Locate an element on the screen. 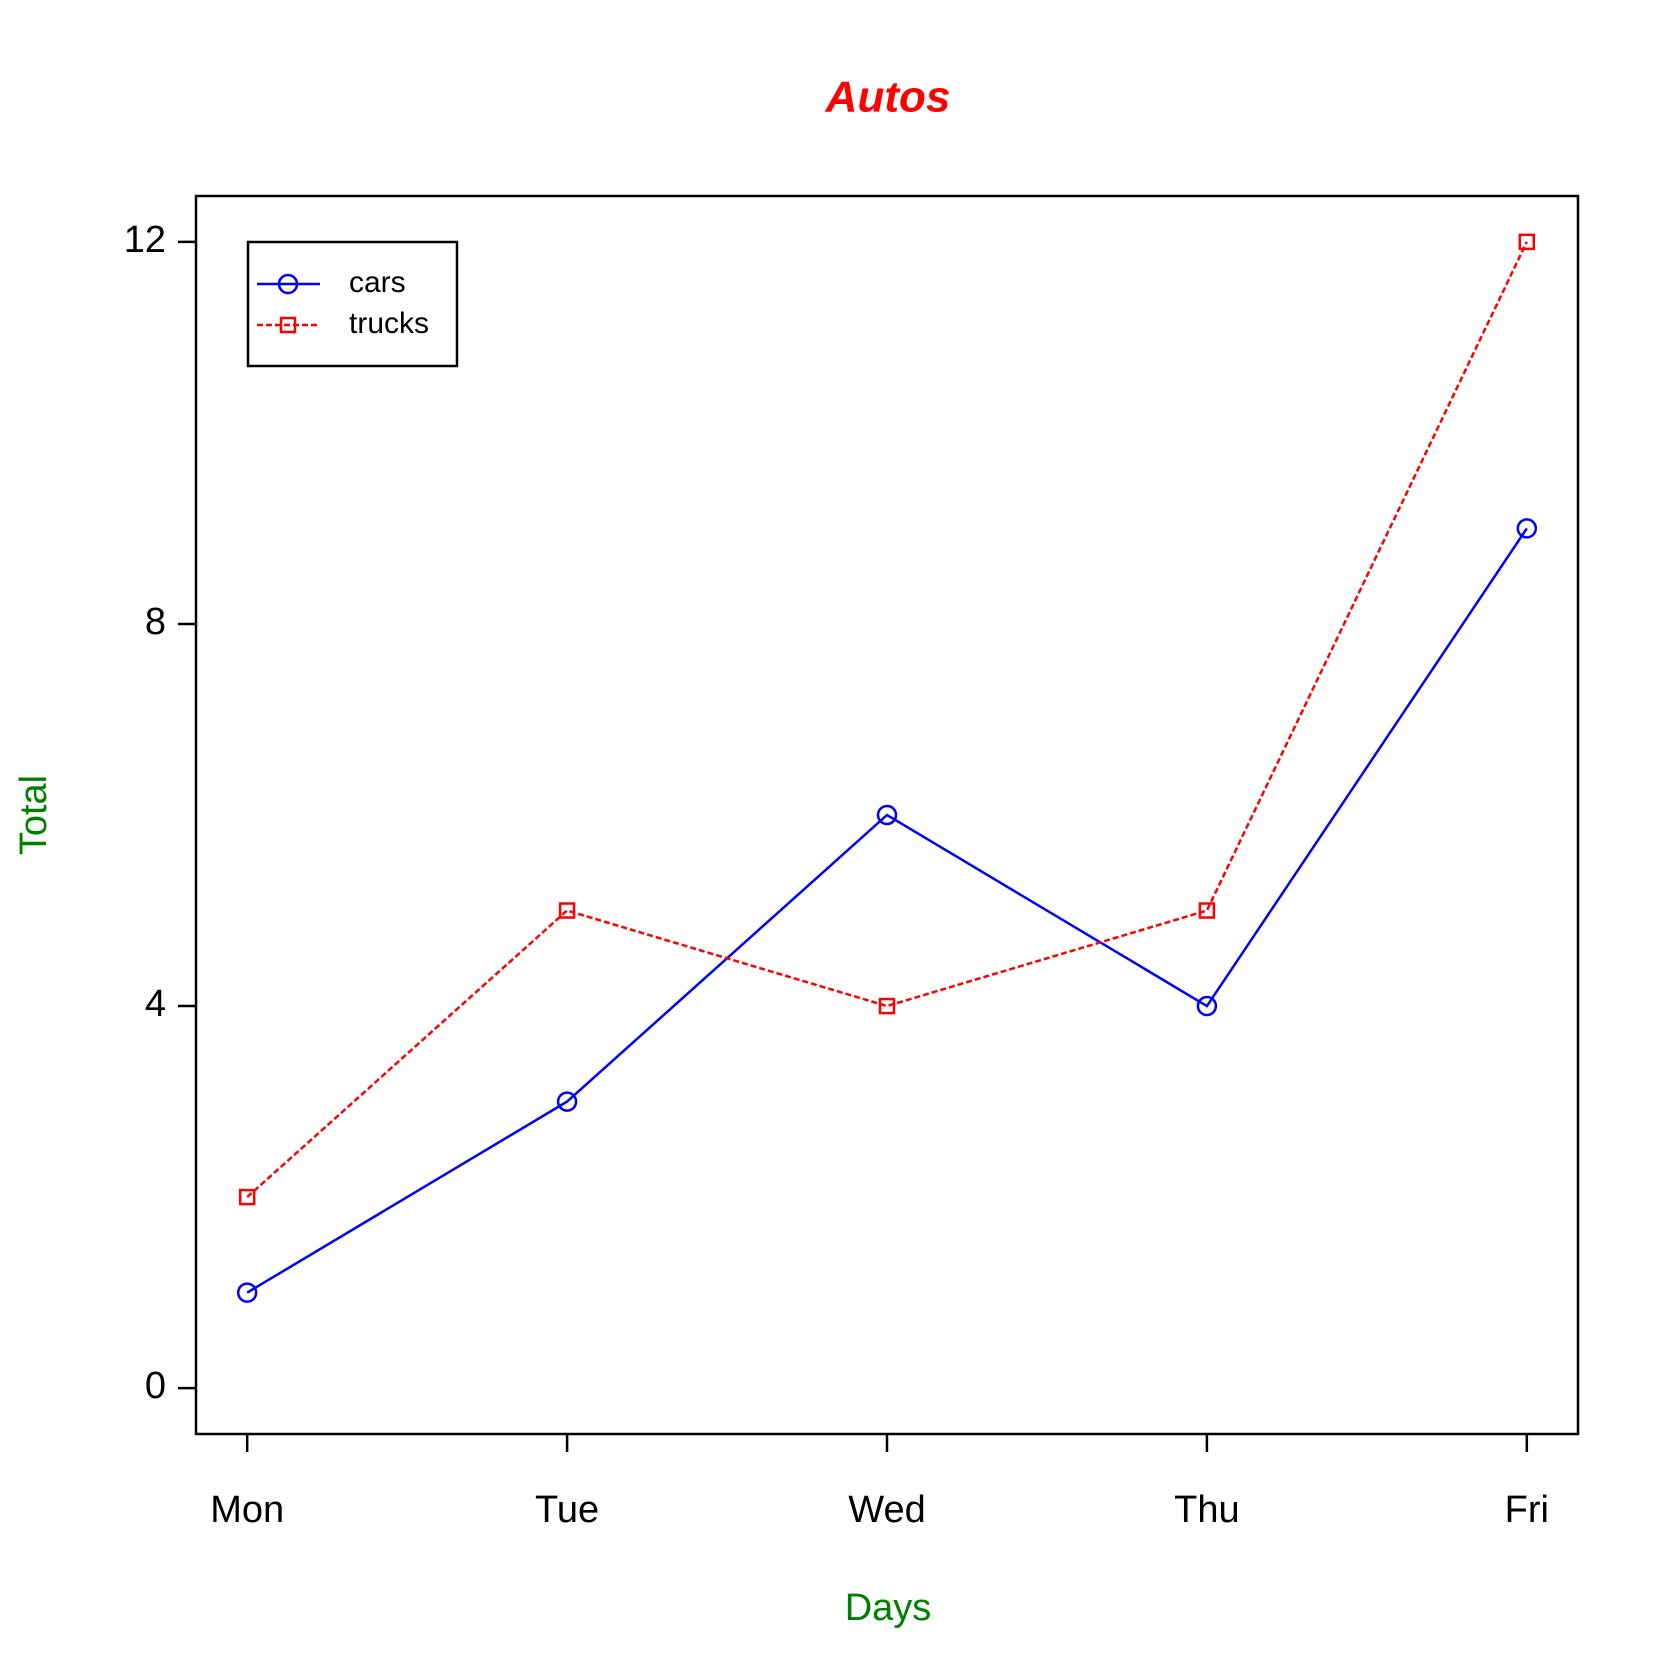 Image resolution: width=1680 pixels, height=1680 pixels. y-tick-label: 12 is located at coordinates (145, 240).